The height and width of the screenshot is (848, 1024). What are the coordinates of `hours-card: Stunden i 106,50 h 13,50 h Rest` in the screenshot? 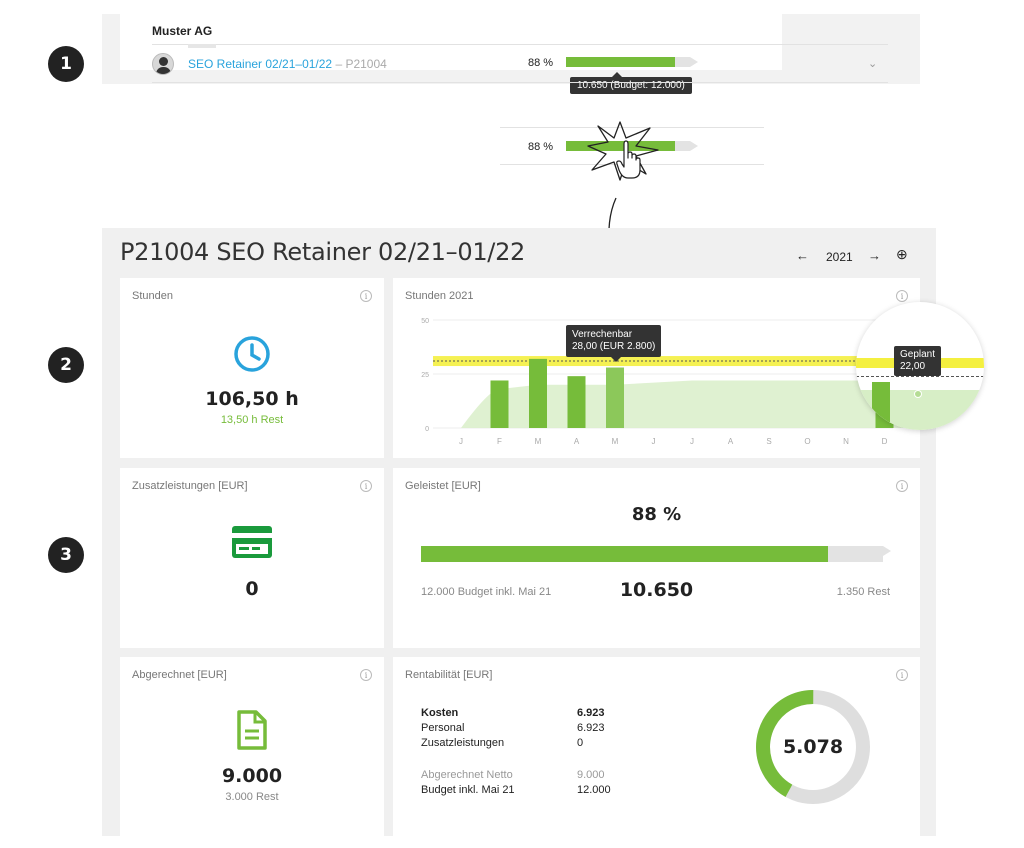 It's located at (252, 368).